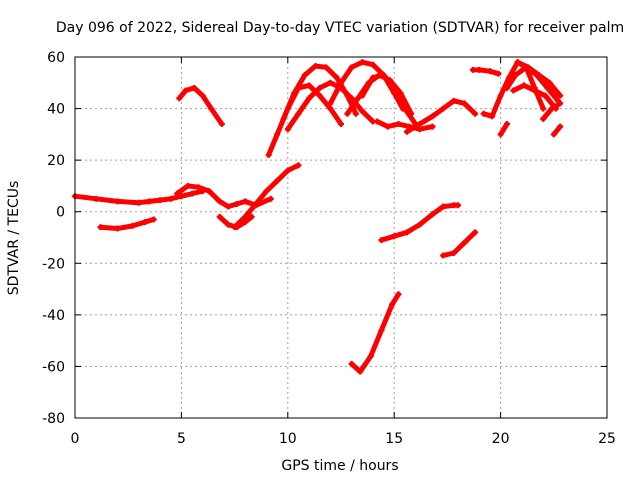  I want to click on x-tick-label: 25, so click(607, 439).